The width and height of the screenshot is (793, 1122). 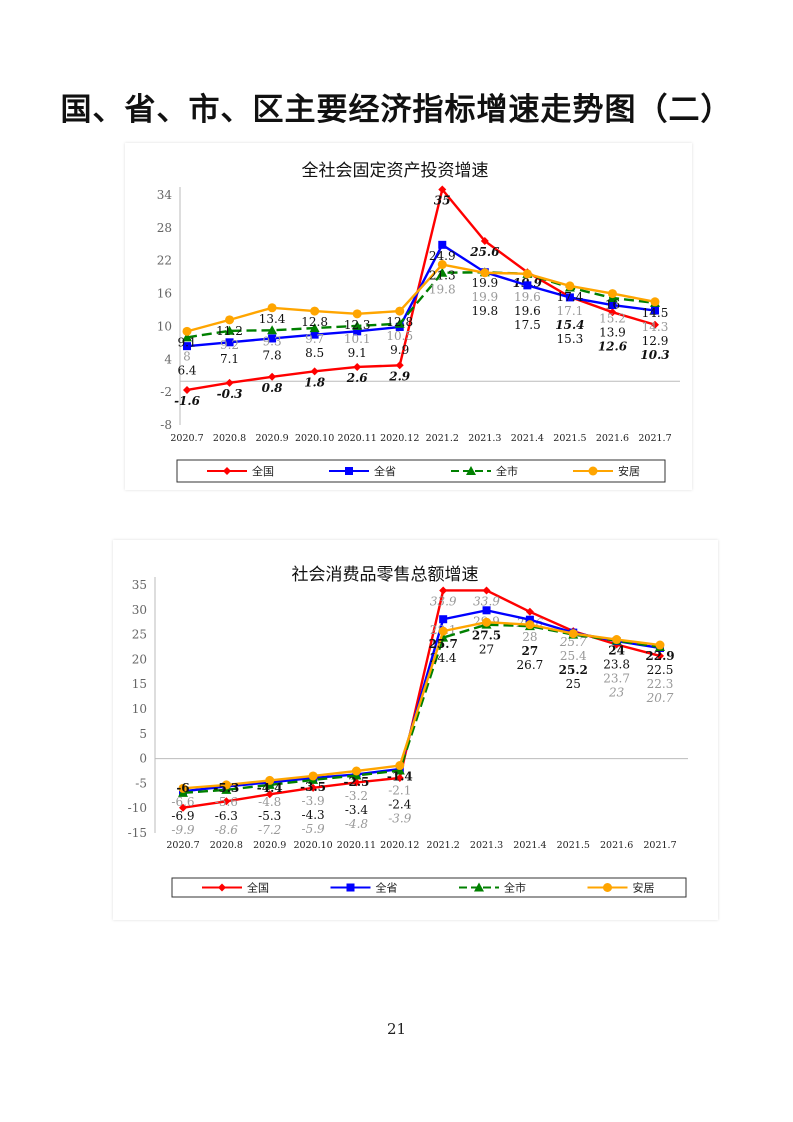 What do you see at coordinates (385, 471) in the screenshot?
I see `legend-label: 全省` at bounding box center [385, 471].